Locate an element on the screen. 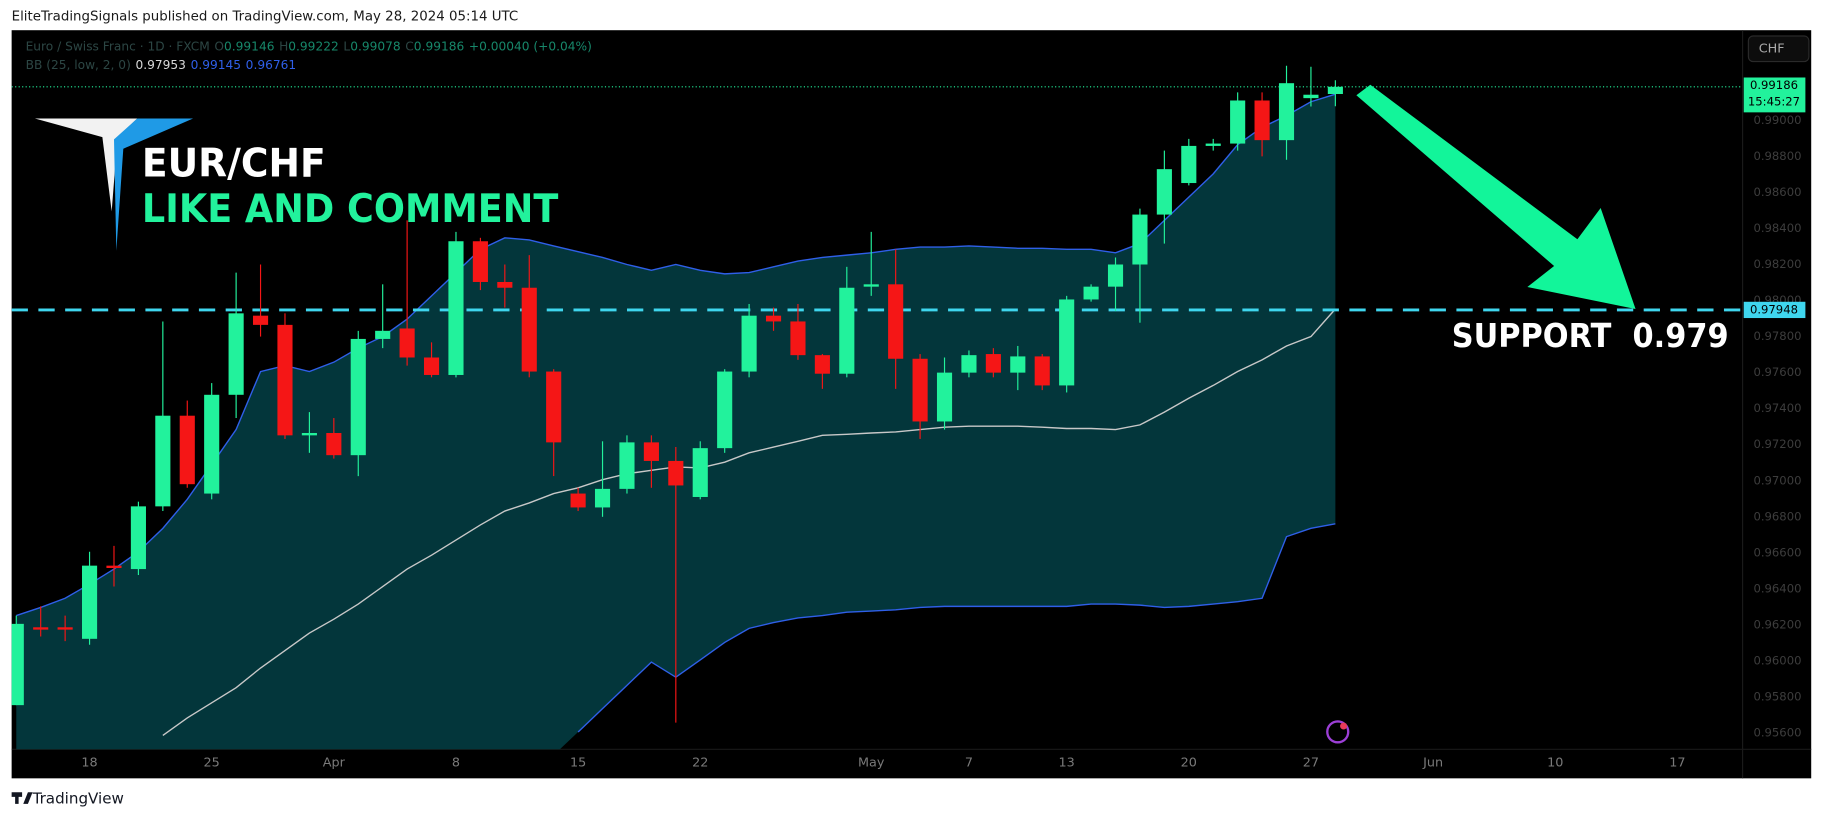  x-tick-label: May is located at coordinates (871, 763).